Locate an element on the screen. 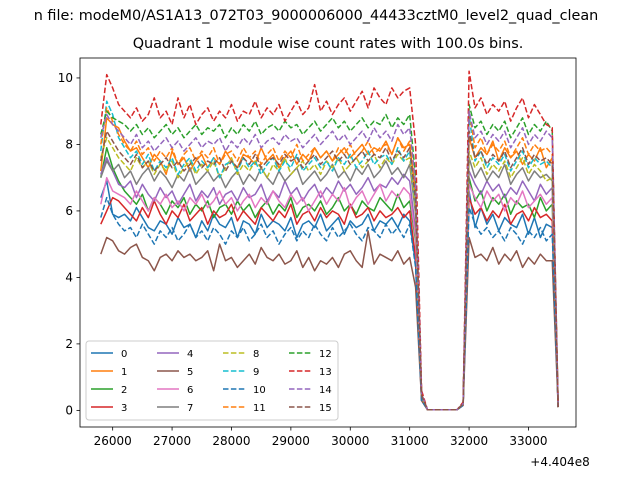  legend-label-5: 5 is located at coordinates (190, 372).